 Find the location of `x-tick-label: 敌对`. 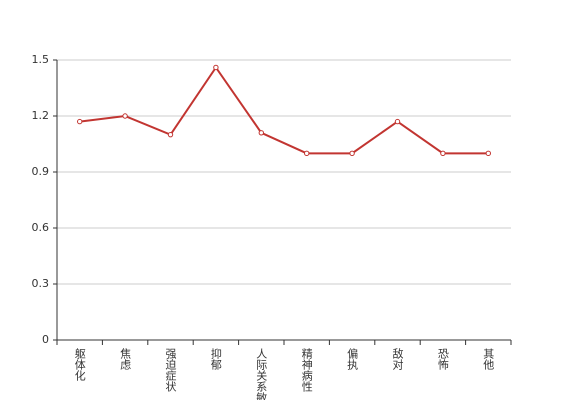

x-tick-label: 敌对 is located at coordinates (397, 358).